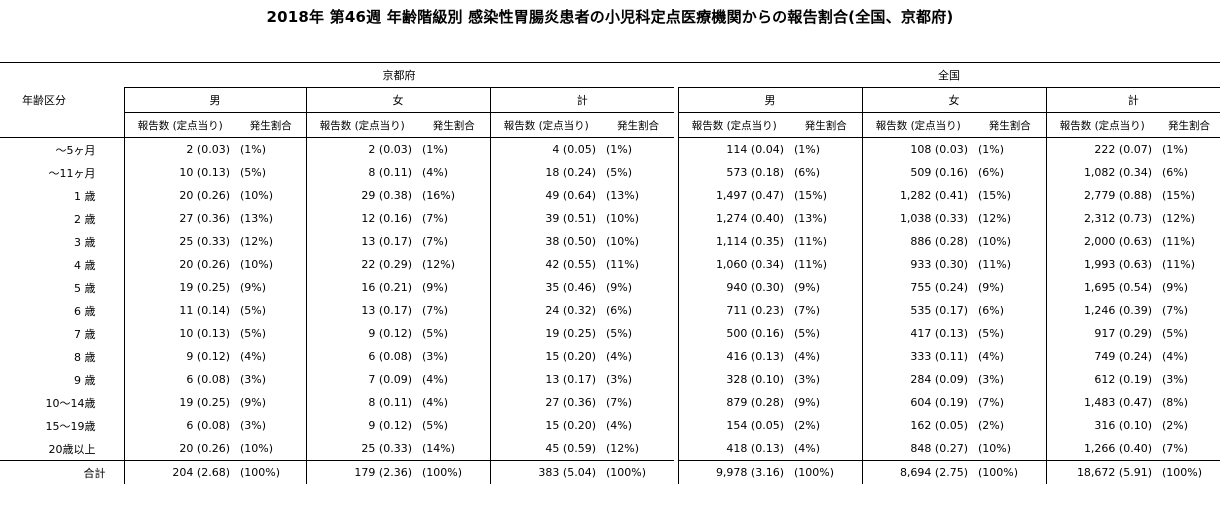 This screenshot has height=532, width=1220. I want to click on national-report-cell: 1,497 (0.47), so click(733, 195).